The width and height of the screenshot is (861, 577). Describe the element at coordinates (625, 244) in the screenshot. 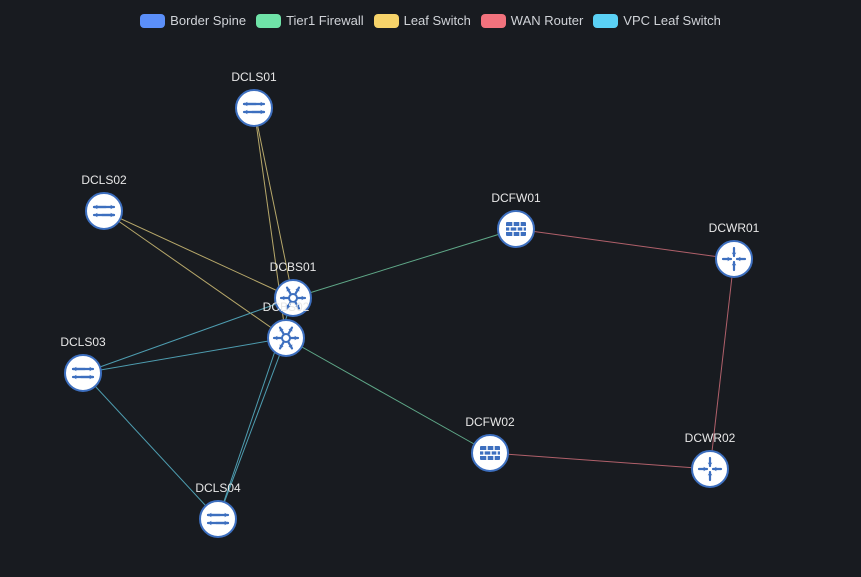

I see `link-dcfw01-dcwr01` at that location.